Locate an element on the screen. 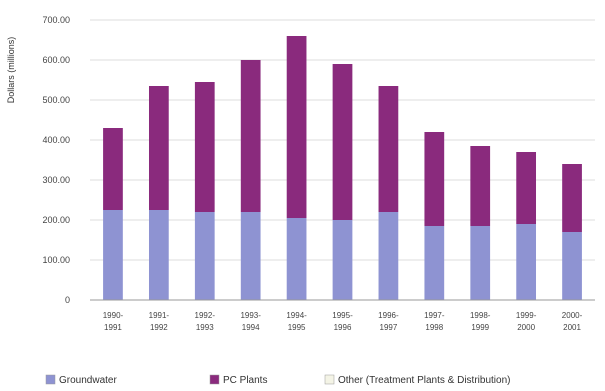  y-axis-title: Dollars (millions) is located at coordinates (11, 70).